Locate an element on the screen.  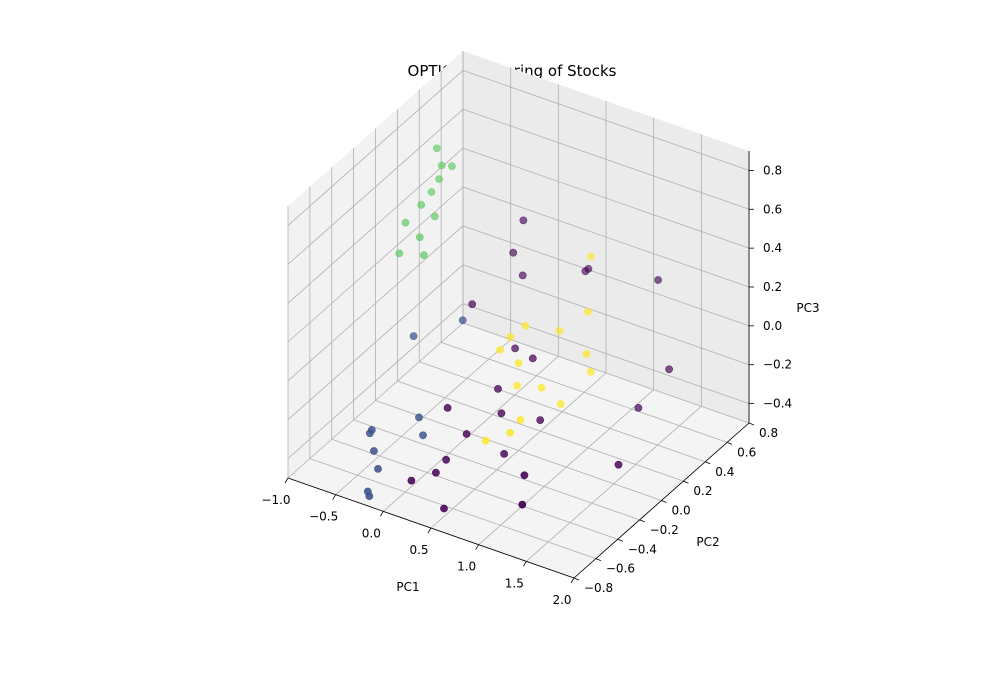
x-tick-label: −1.0 is located at coordinates (275, 500).